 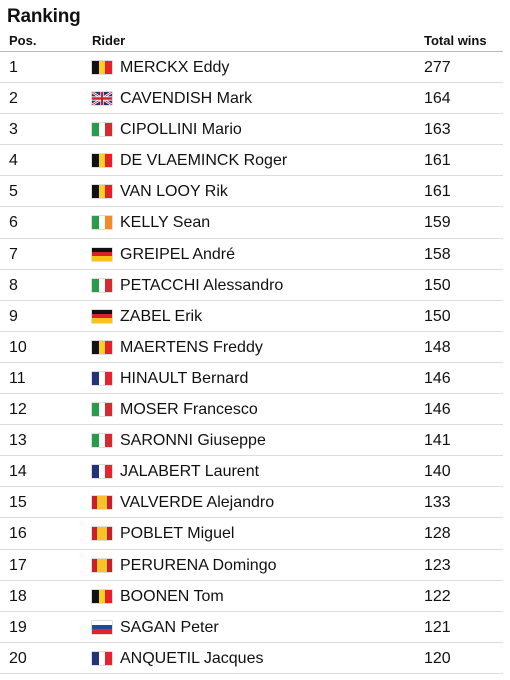 I want to click on rider-name: BOONEN Tom, so click(x=172, y=596).